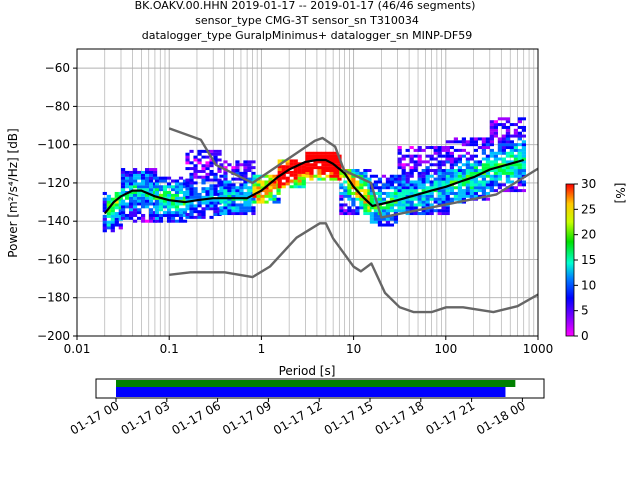 This screenshot has width=640, height=480. What do you see at coordinates (400, 417) in the screenshot?
I see `timebar-tick-label: 01-17 18` at bounding box center [400, 417].